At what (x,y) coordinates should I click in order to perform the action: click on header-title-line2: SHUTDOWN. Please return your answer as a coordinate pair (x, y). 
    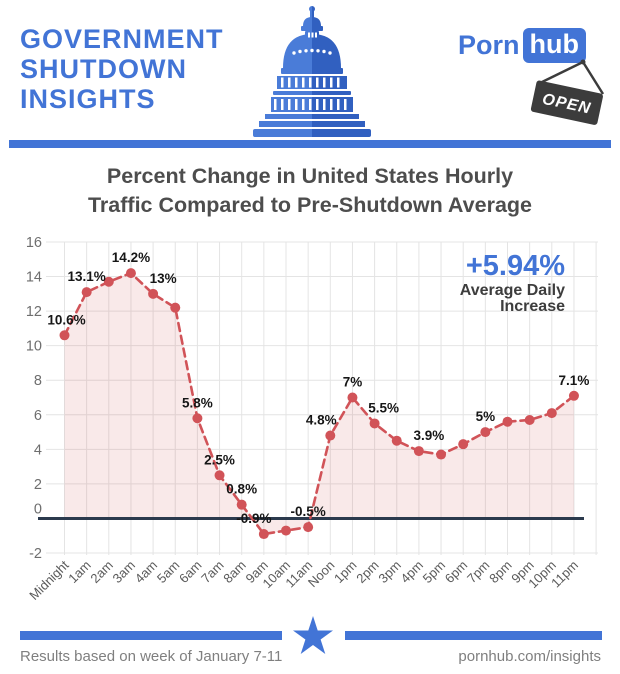
    Looking at the image, I should click on (103, 69).